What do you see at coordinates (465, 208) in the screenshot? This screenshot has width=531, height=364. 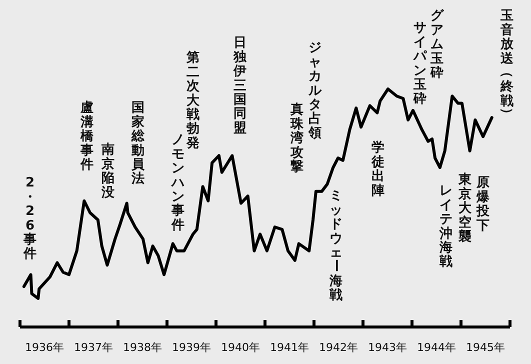 I see `annotation: 東京大空襲` at bounding box center [465, 208].